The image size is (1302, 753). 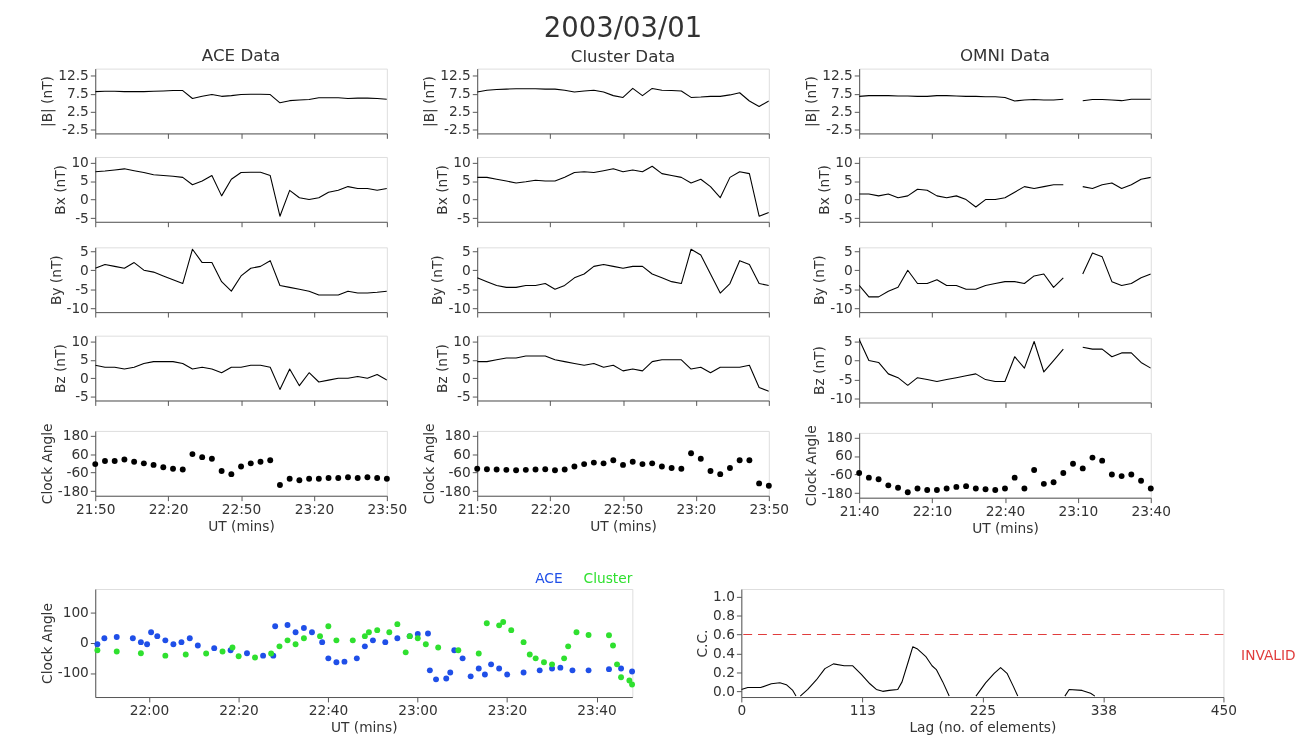 What do you see at coordinates (1078, 510) in the screenshot?
I see `x-tick-label: 23:10` at bounding box center [1078, 510].